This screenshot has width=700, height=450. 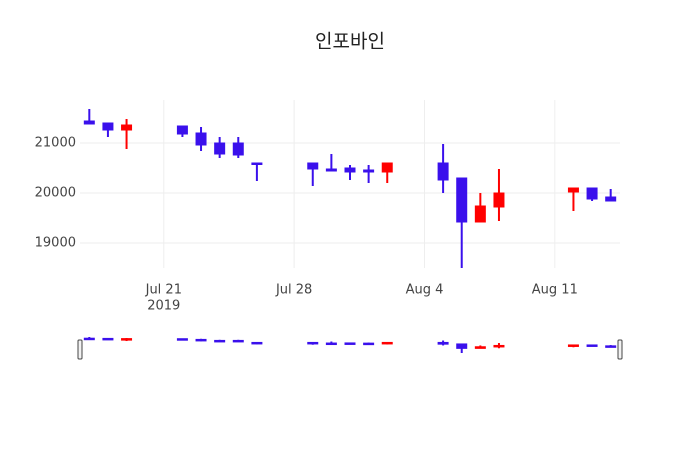 I want to click on y-tick-label: 21000, so click(x=55, y=143).